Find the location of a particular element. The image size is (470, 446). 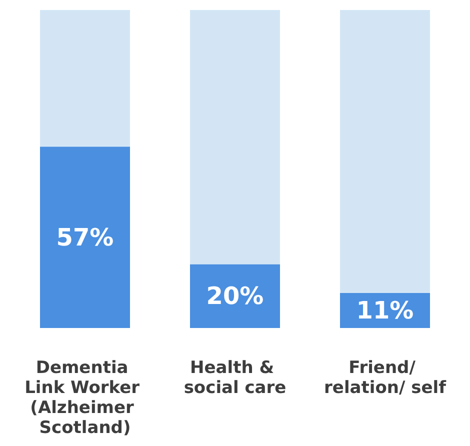

x-tick-label: Dementia Link Worker (Alzheimer Scotland) is located at coordinates (85, 398).